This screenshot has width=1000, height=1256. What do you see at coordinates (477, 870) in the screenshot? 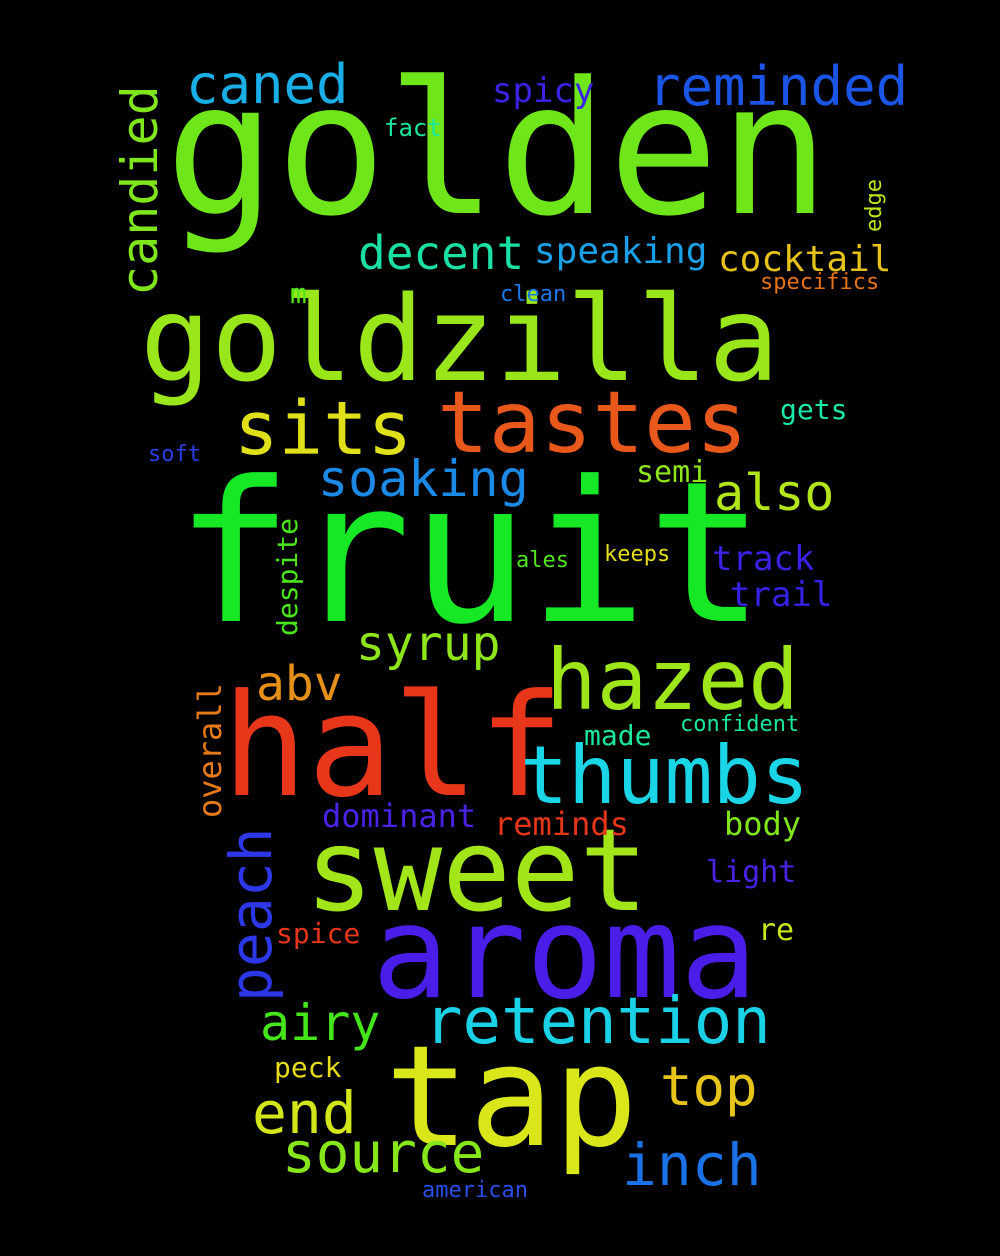
I see `word-sweet: sweet` at bounding box center [477, 870].